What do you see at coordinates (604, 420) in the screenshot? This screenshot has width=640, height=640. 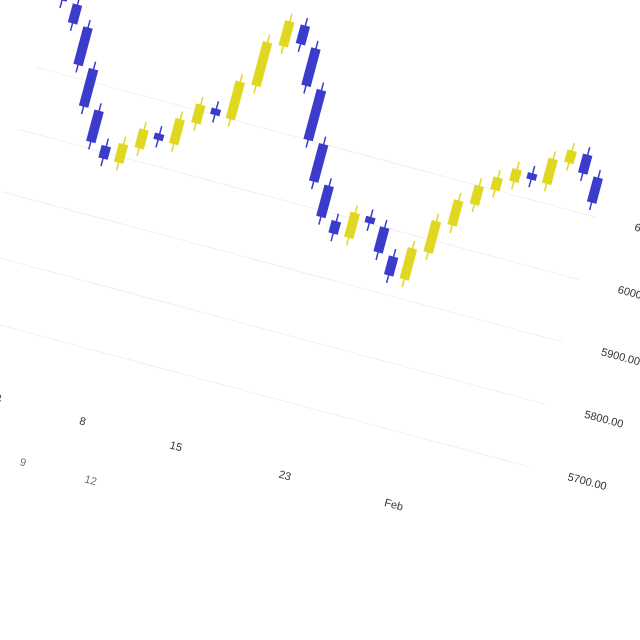 I see `y-tick-label: 5800.00` at bounding box center [604, 420].